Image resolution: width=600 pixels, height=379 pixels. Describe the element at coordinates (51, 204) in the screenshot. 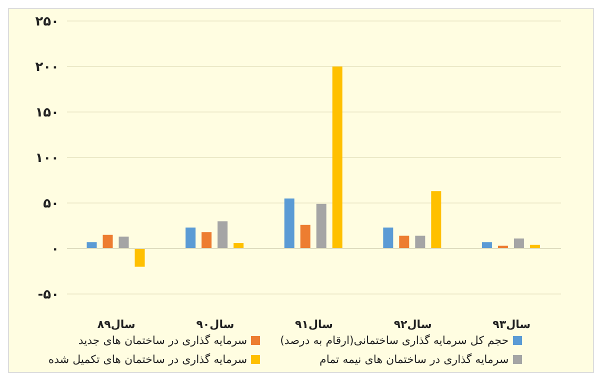

I see `y-tick-label: ۵۰` at that location.